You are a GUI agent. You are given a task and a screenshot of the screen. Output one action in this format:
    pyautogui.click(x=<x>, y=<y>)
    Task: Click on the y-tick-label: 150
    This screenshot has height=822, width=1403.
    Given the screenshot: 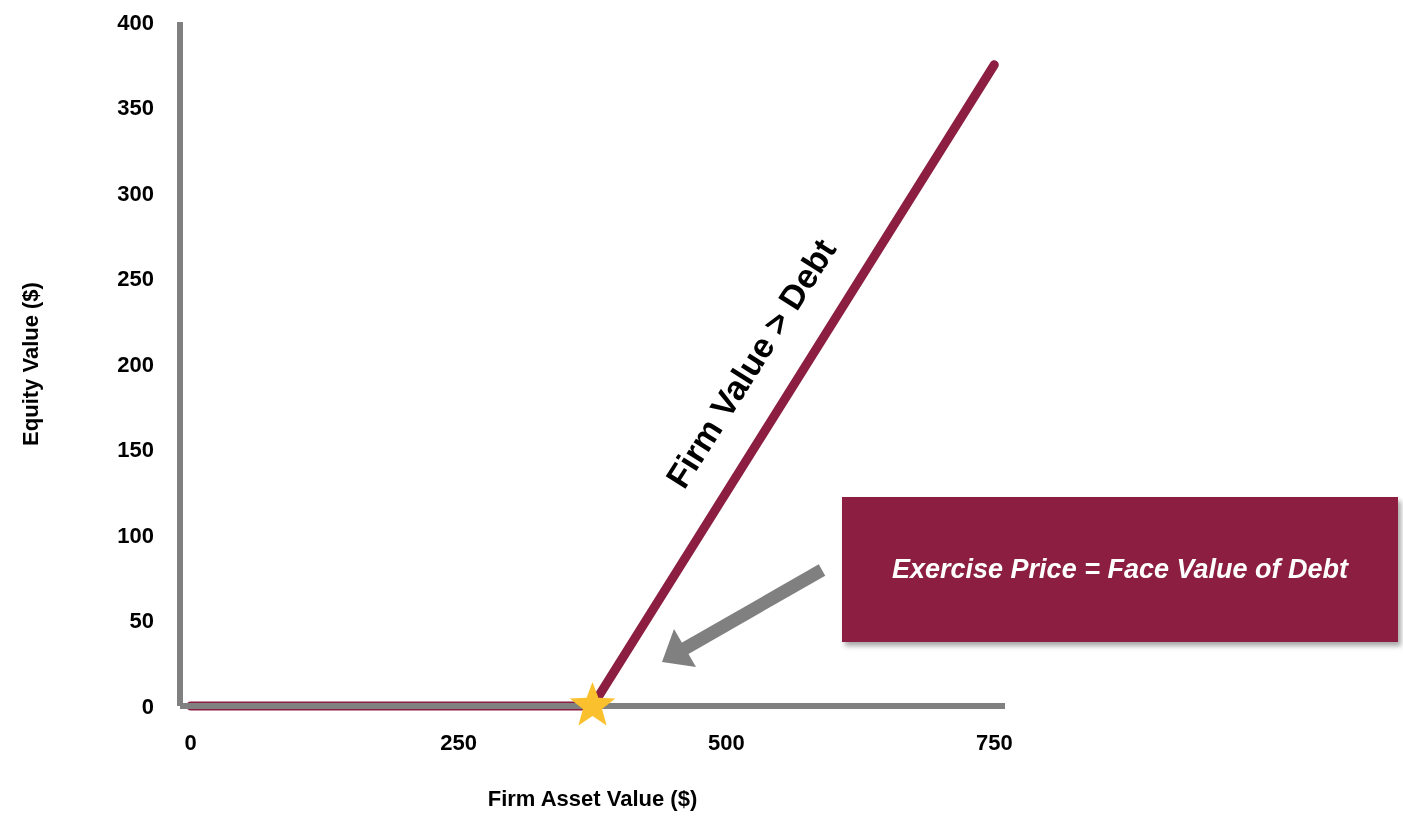 What is the action you would take?
    pyautogui.click(x=135, y=450)
    